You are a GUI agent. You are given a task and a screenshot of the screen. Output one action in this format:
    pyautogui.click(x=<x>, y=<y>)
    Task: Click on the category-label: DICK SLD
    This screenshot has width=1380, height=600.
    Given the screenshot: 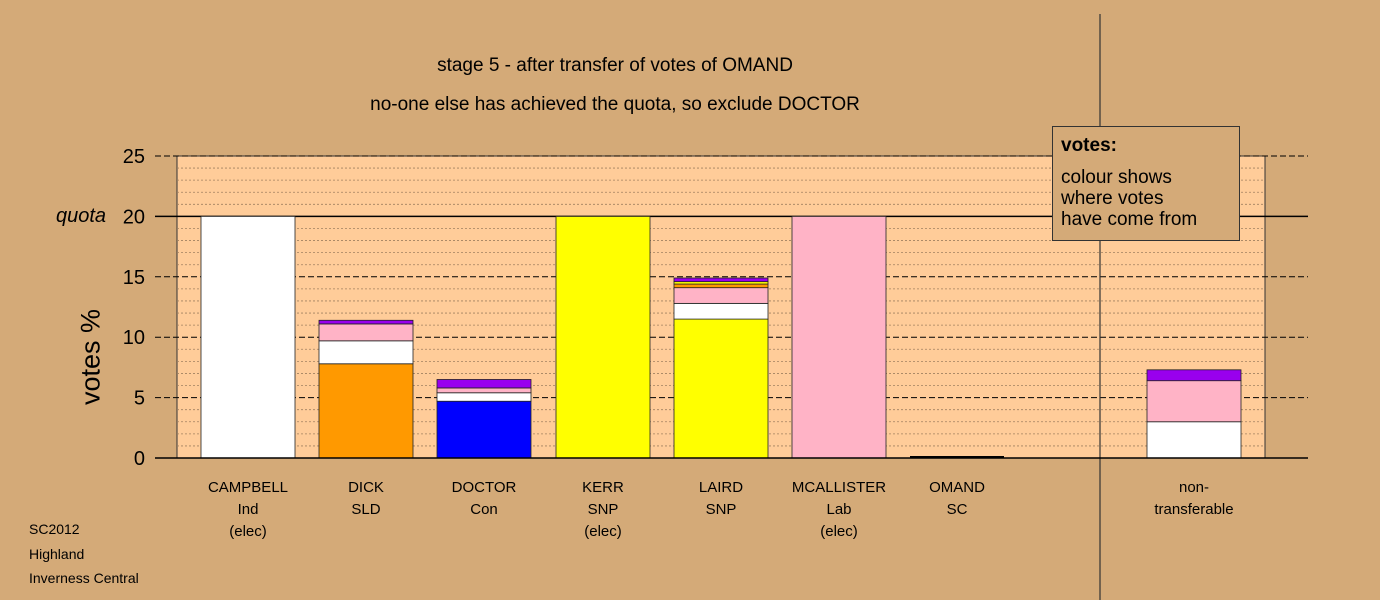 What is the action you would take?
    pyautogui.click(x=366, y=499)
    